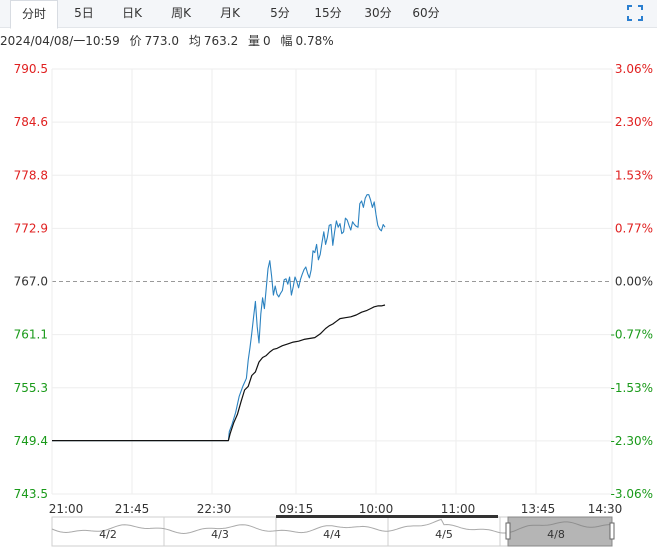 The width and height of the screenshot is (657, 551). I want to click on y-tick-label-price: 767.0, so click(31, 282).